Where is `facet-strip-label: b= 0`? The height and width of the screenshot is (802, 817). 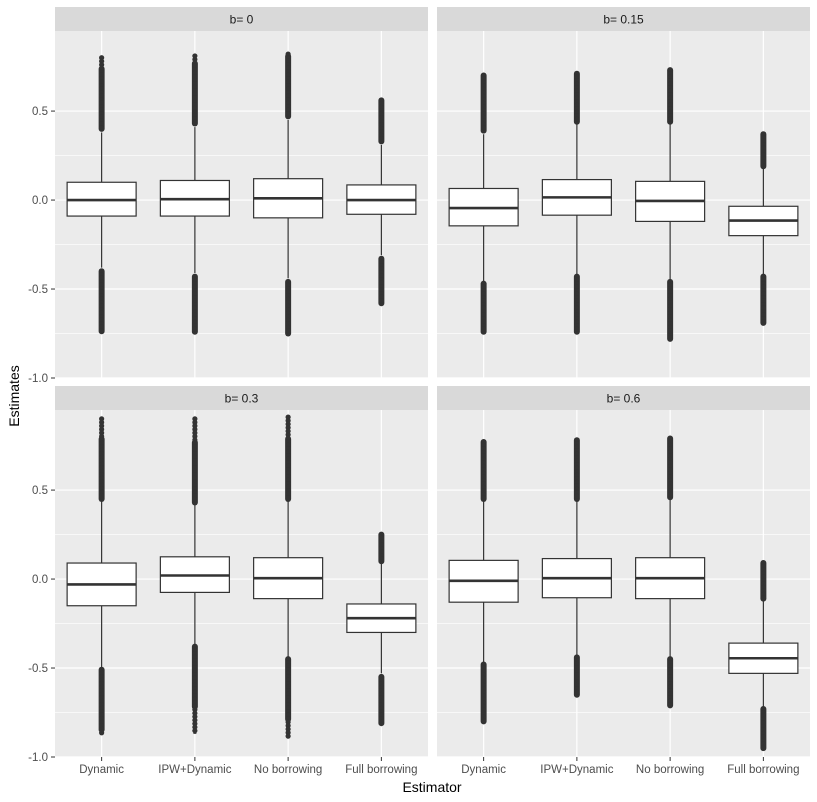 facet-strip-label: b= 0 is located at coordinates (242, 20).